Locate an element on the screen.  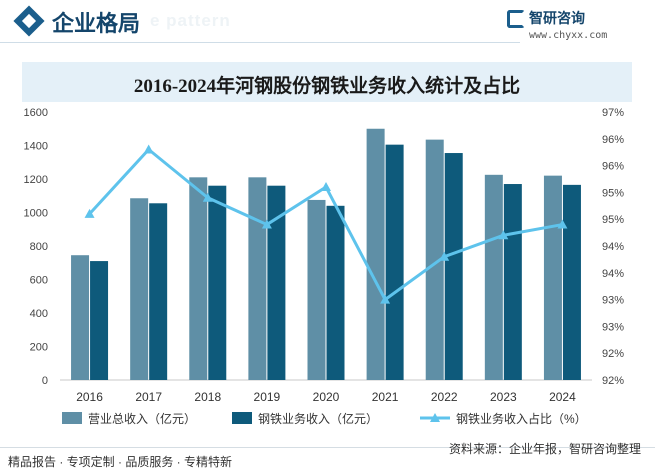
chart-title: 2016-2024年河钢股份钢铁业务收入统计及占比 is located at coordinates (327, 86).